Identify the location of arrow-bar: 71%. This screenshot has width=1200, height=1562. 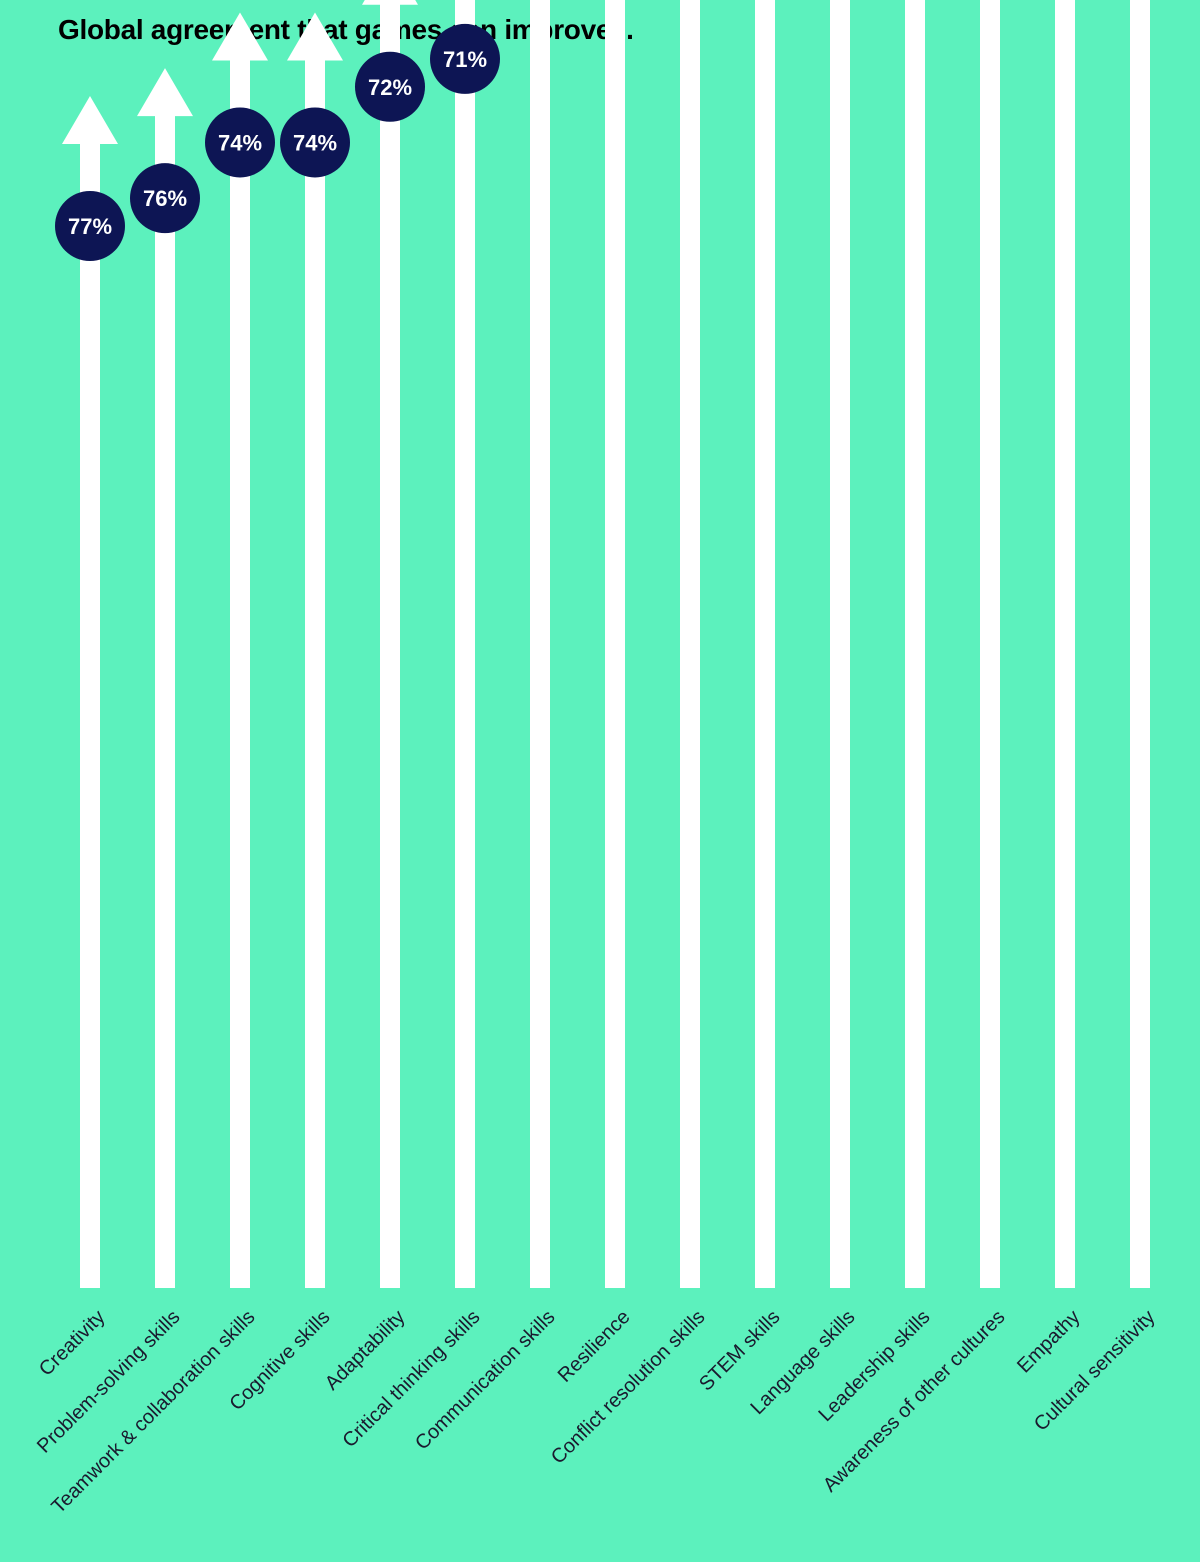
(465, 644).